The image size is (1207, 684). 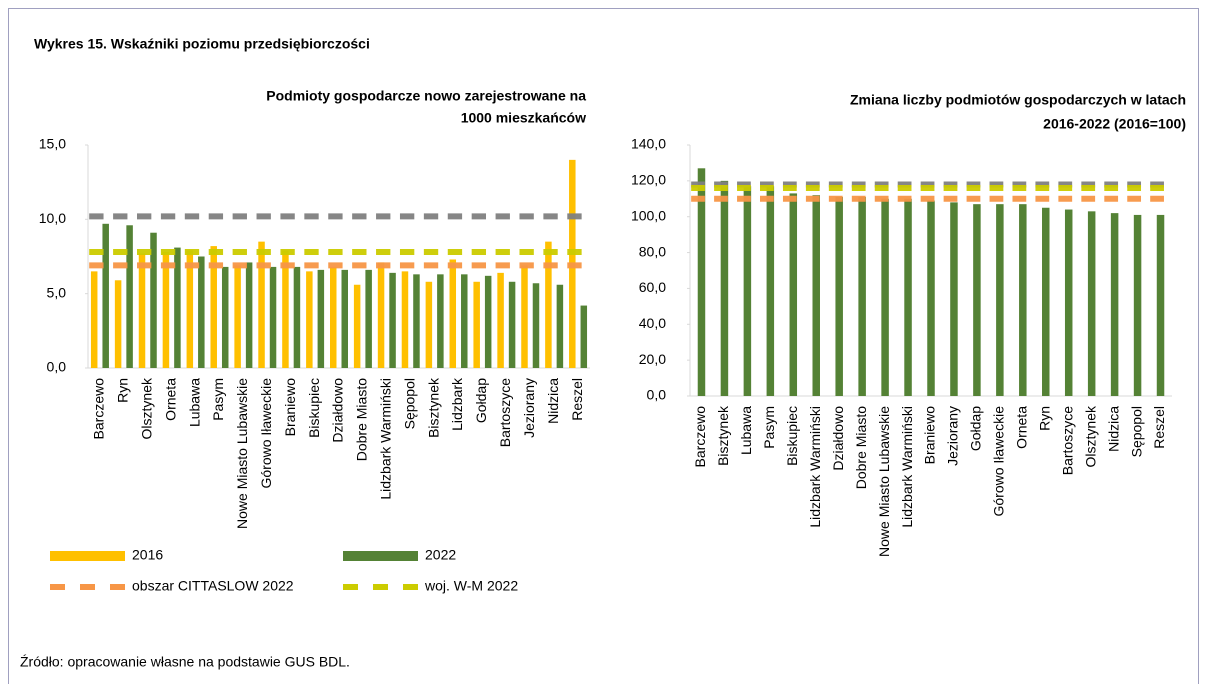 What do you see at coordinates (652, 251) in the screenshot?
I see `y-tick-label: 80,0` at bounding box center [652, 251].